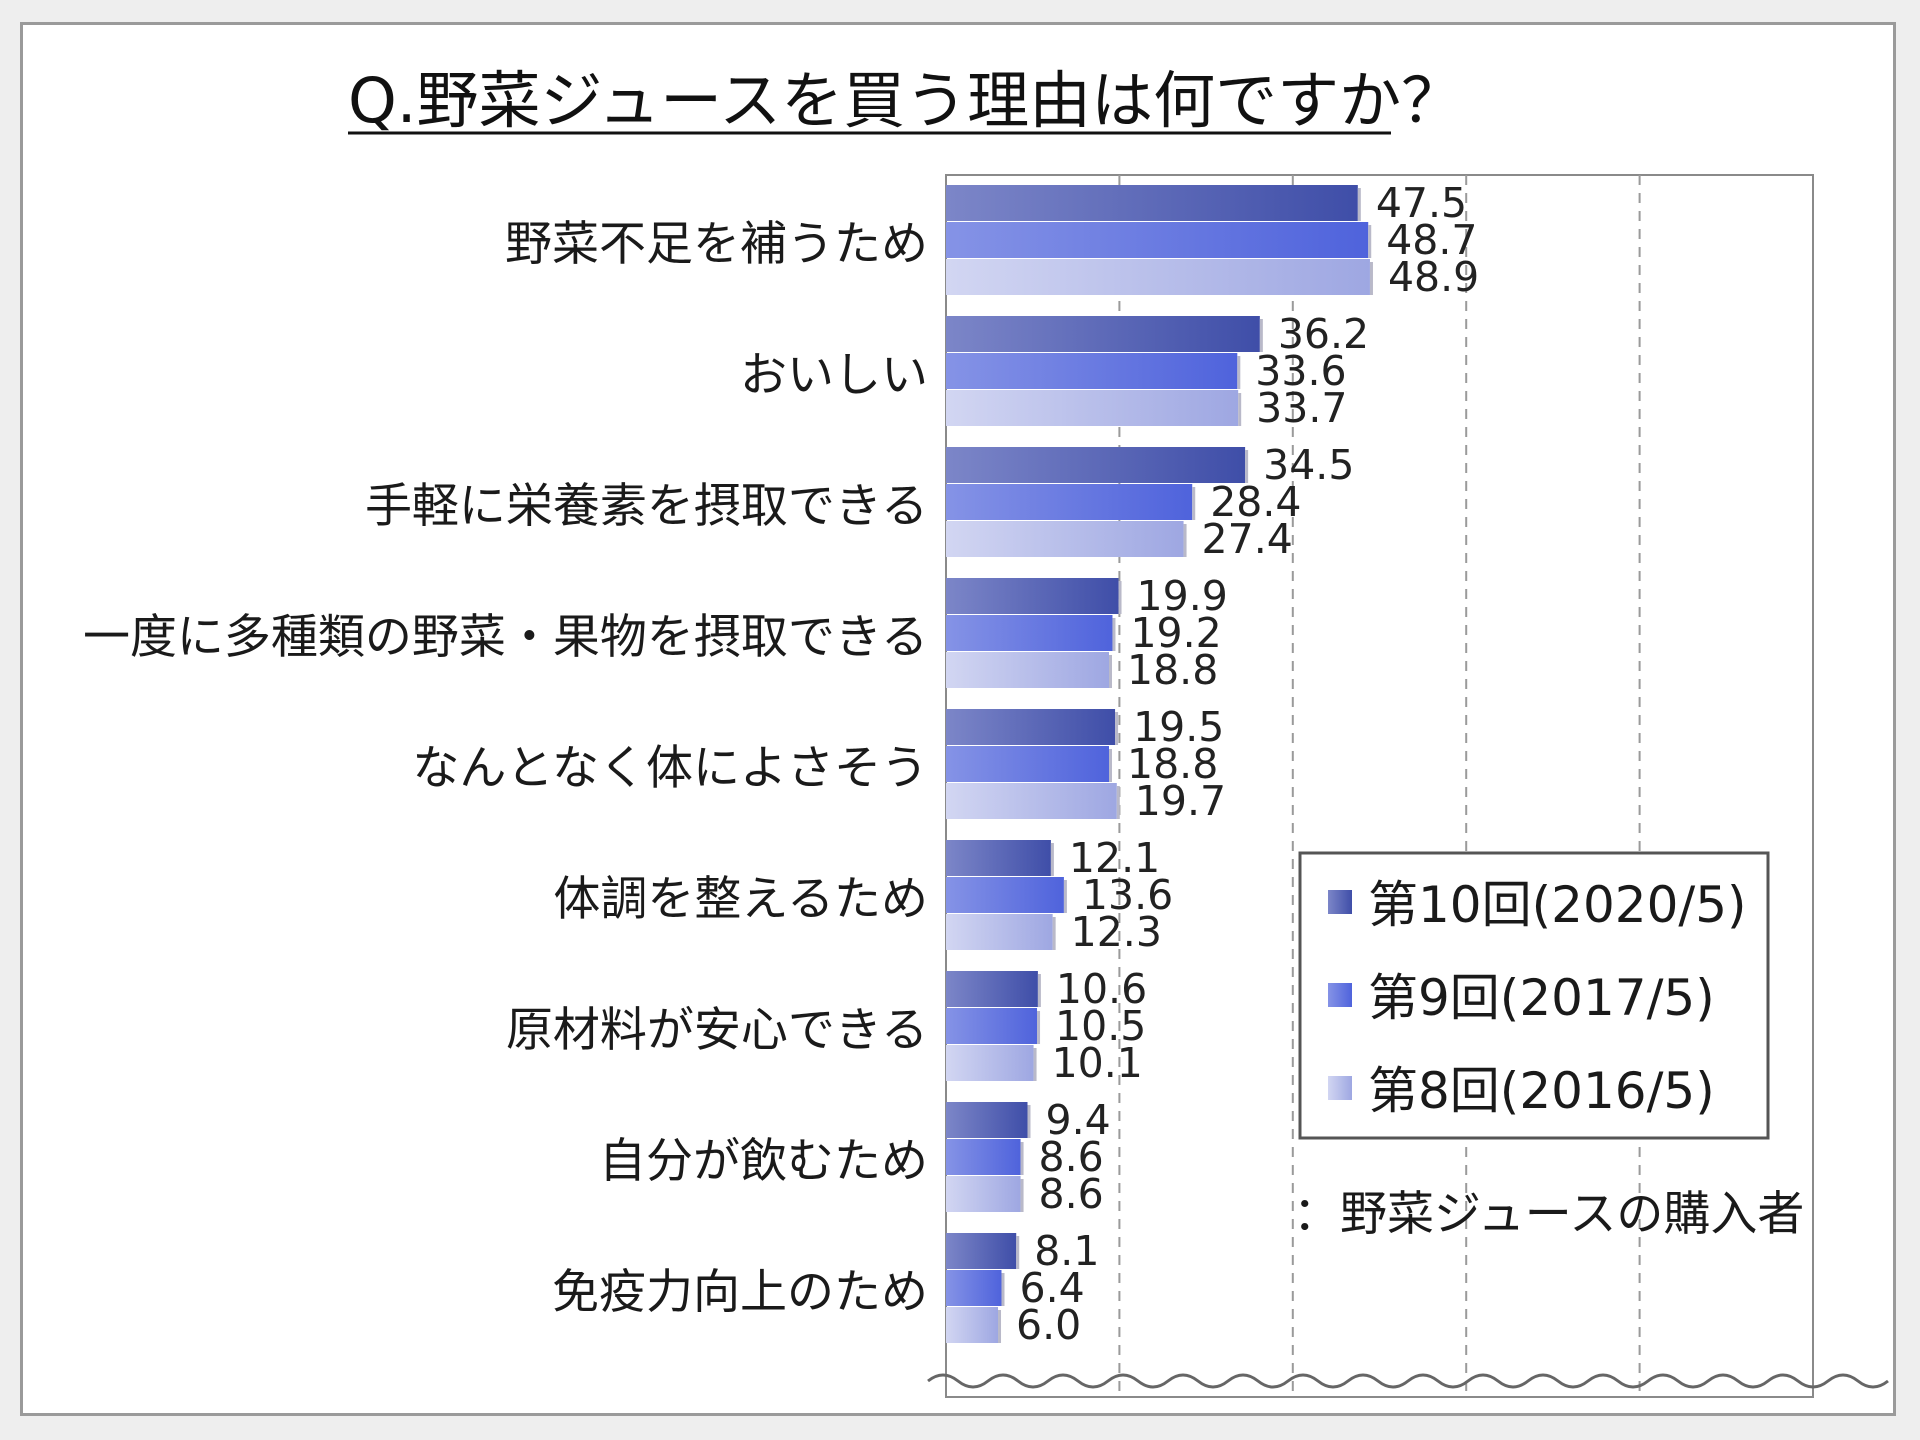 This screenshot has height=1440, width=1920. What do you see at coordinates (834, 375) in the screenshot?
I see `category-label: おいしい` at bounding box center [834, 375].